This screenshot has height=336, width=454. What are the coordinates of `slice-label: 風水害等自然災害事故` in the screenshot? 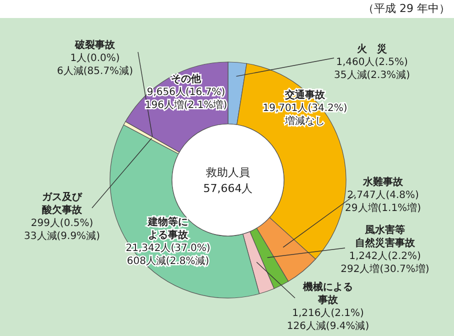 It's located at (385, 236).